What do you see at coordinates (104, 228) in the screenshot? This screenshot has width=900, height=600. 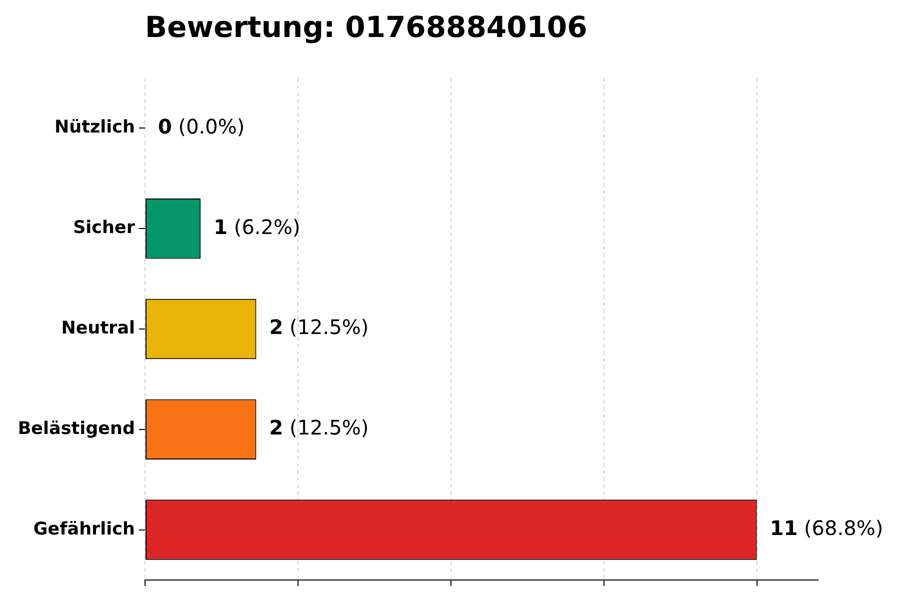 I see `y-tick-label: Sicher` at bounding box center [104, 228].